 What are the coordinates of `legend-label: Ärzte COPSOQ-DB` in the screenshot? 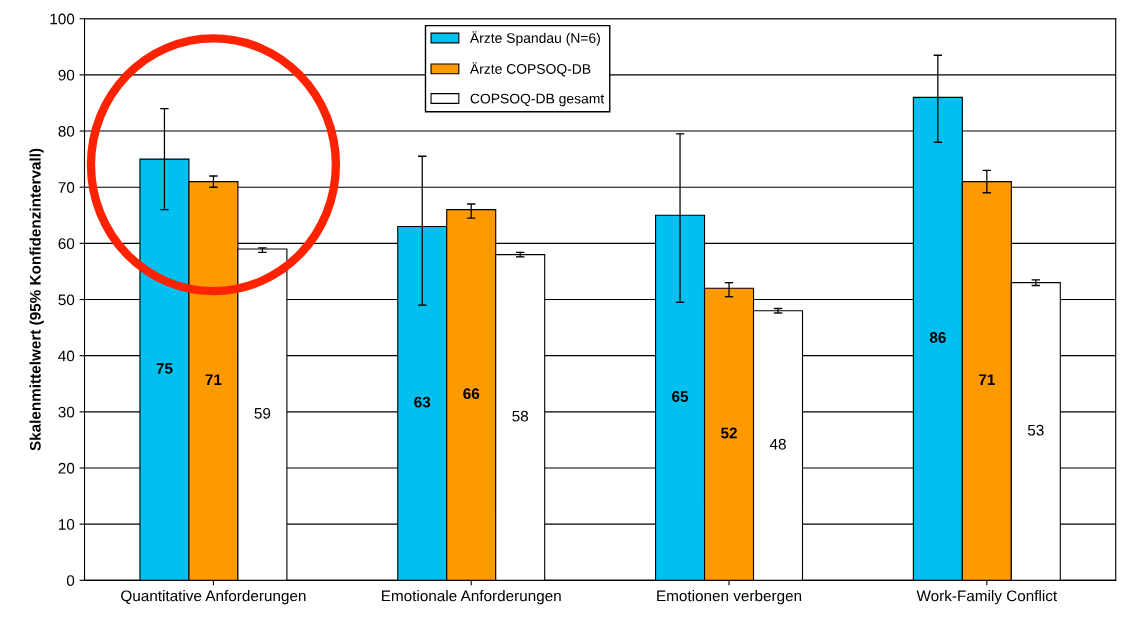 It's located at (530, 69).